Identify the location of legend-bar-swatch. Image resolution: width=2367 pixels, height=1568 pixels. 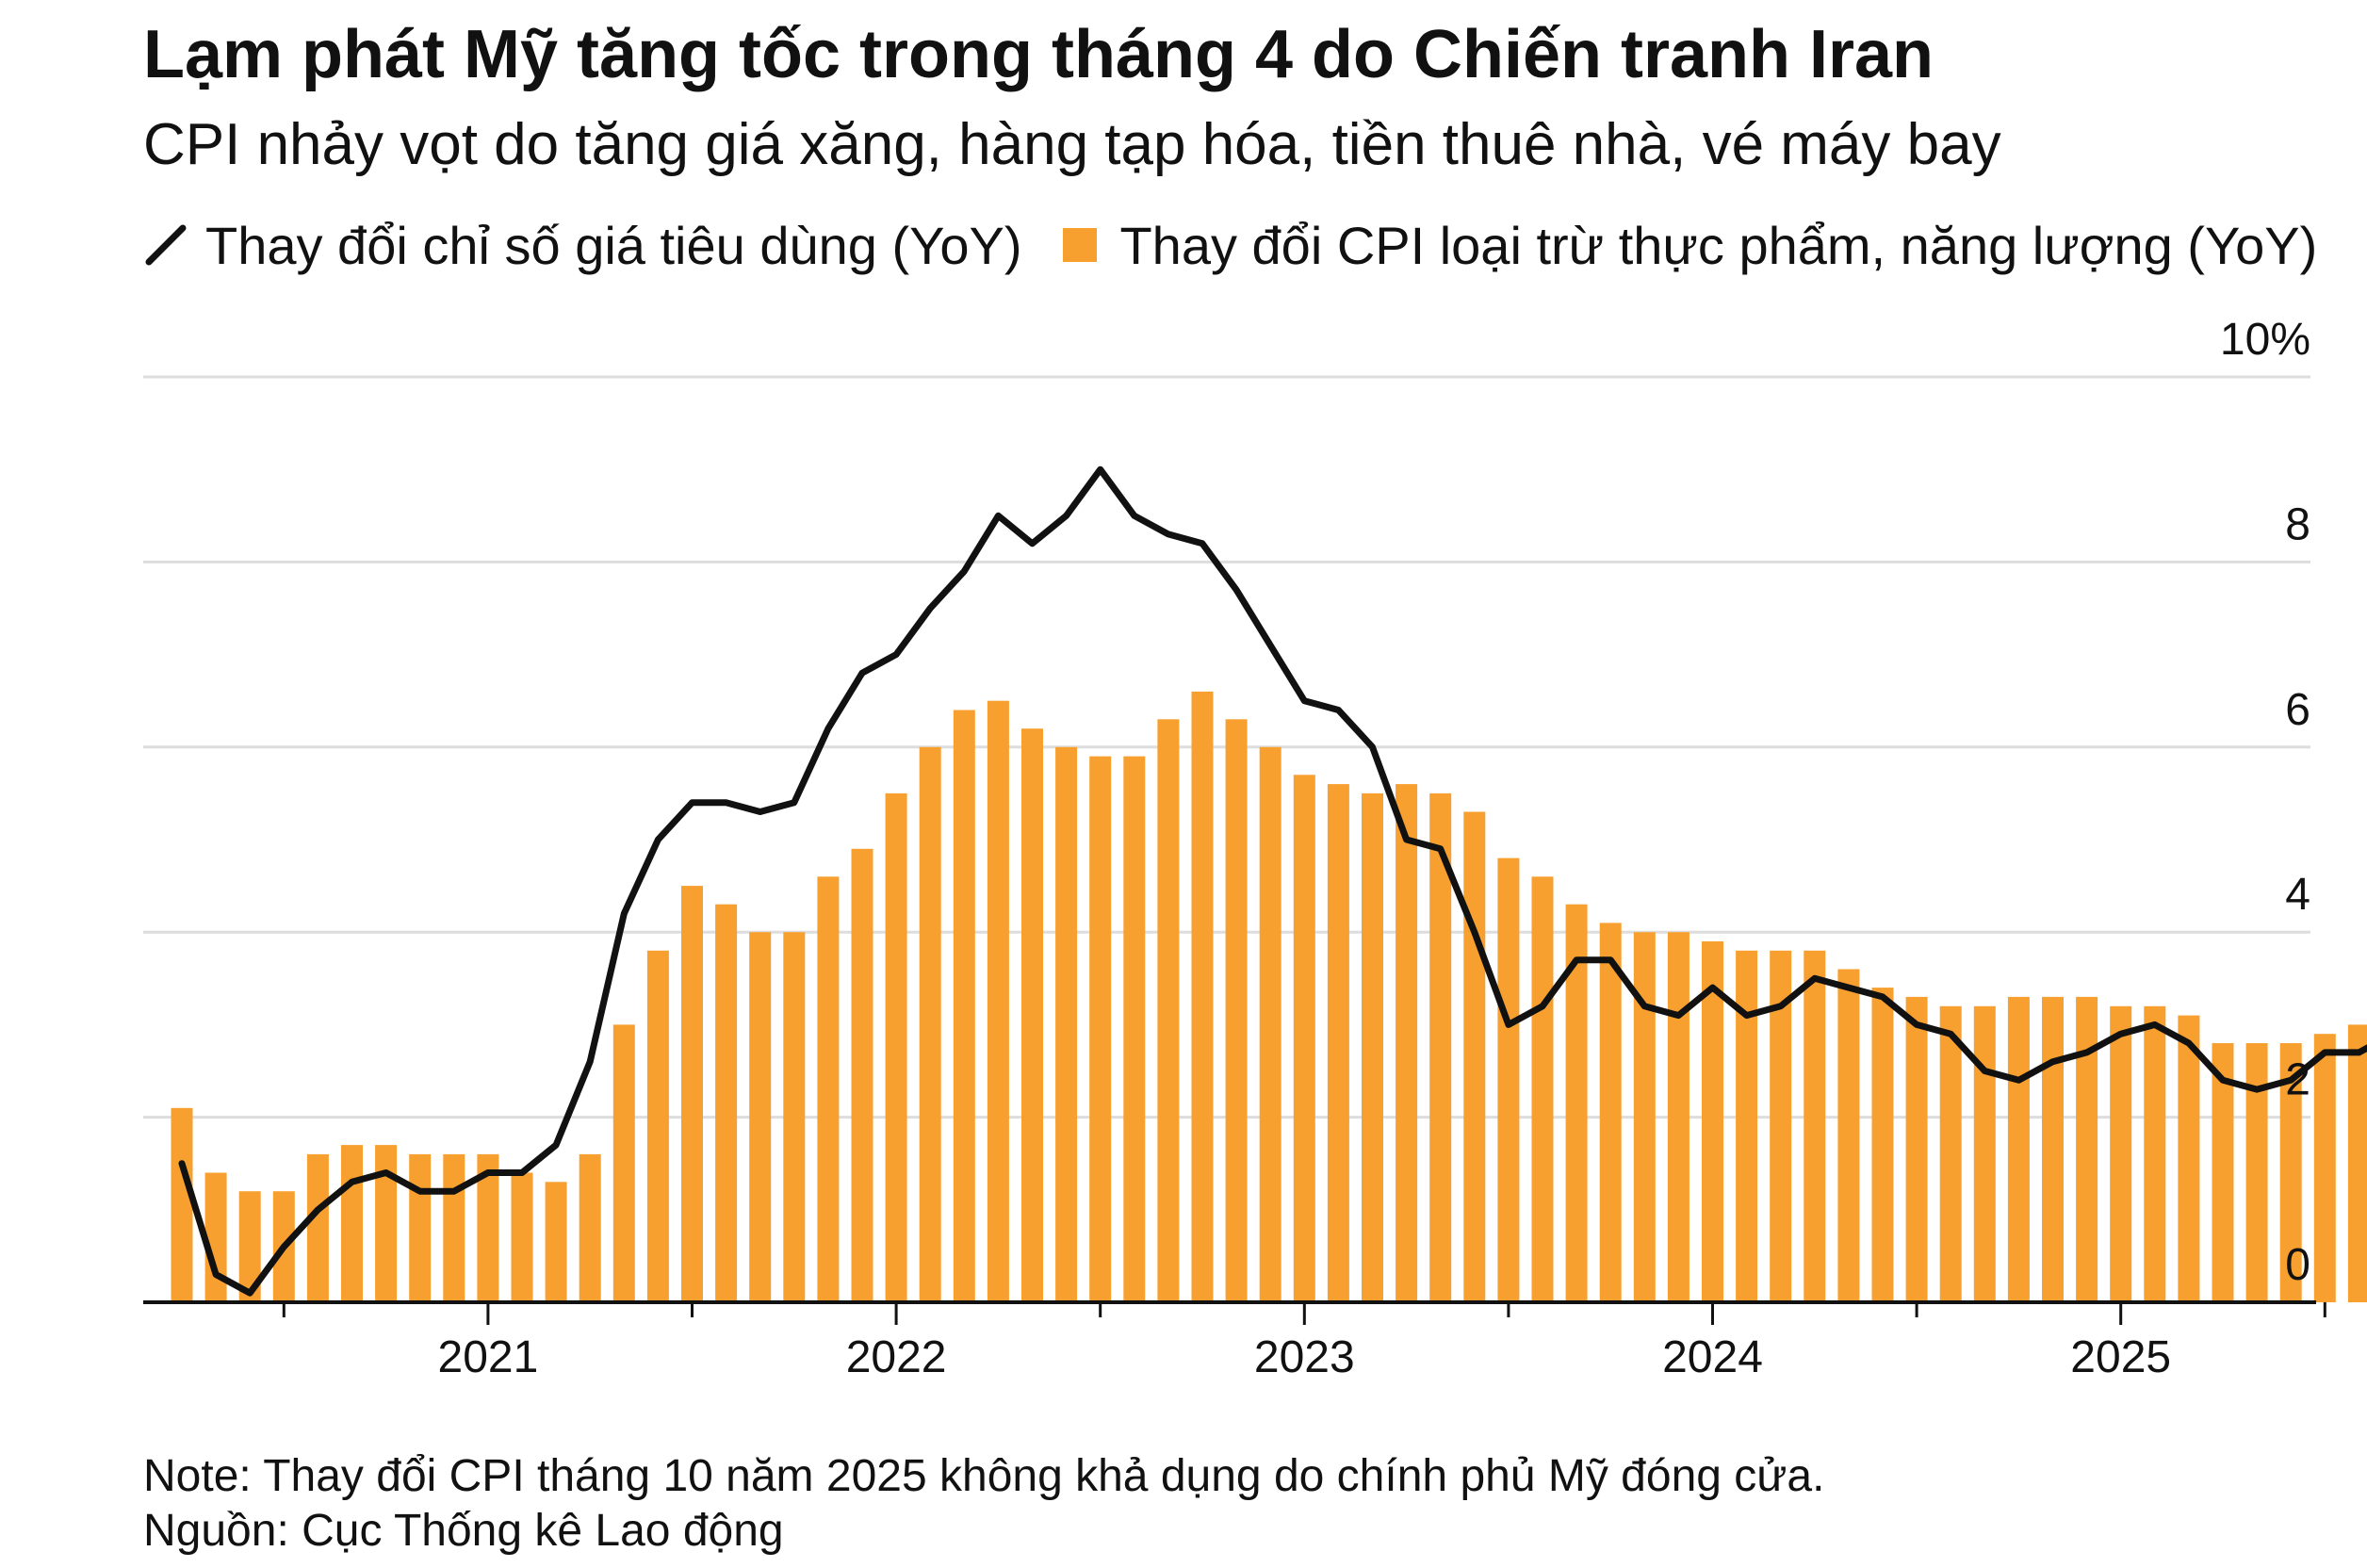
(1080, 245).